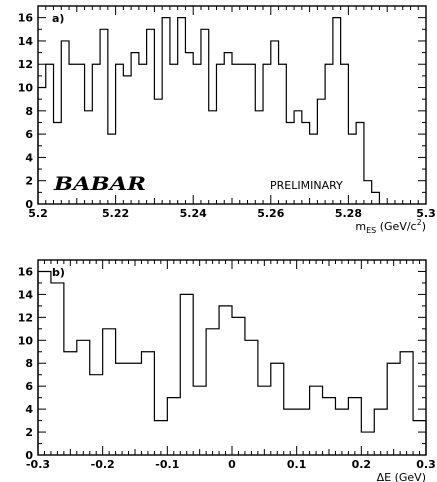 This screenshot has height=482, width=437. What do you see at coordinates (348, 213) in the screenshot?
I see `x-tick-label: 5.28` at bounding box center [348, 213].